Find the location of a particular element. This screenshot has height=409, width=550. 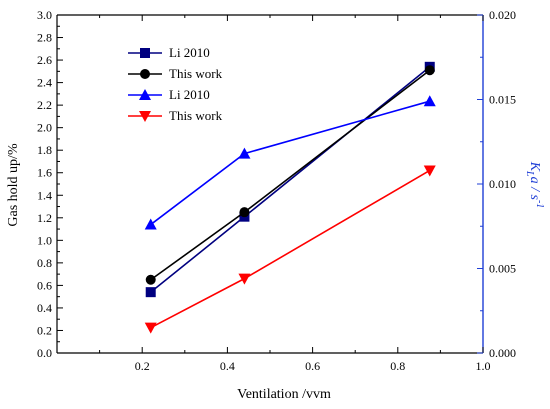

x-tick-label: 0.6 is located at coordinates (312, 366).